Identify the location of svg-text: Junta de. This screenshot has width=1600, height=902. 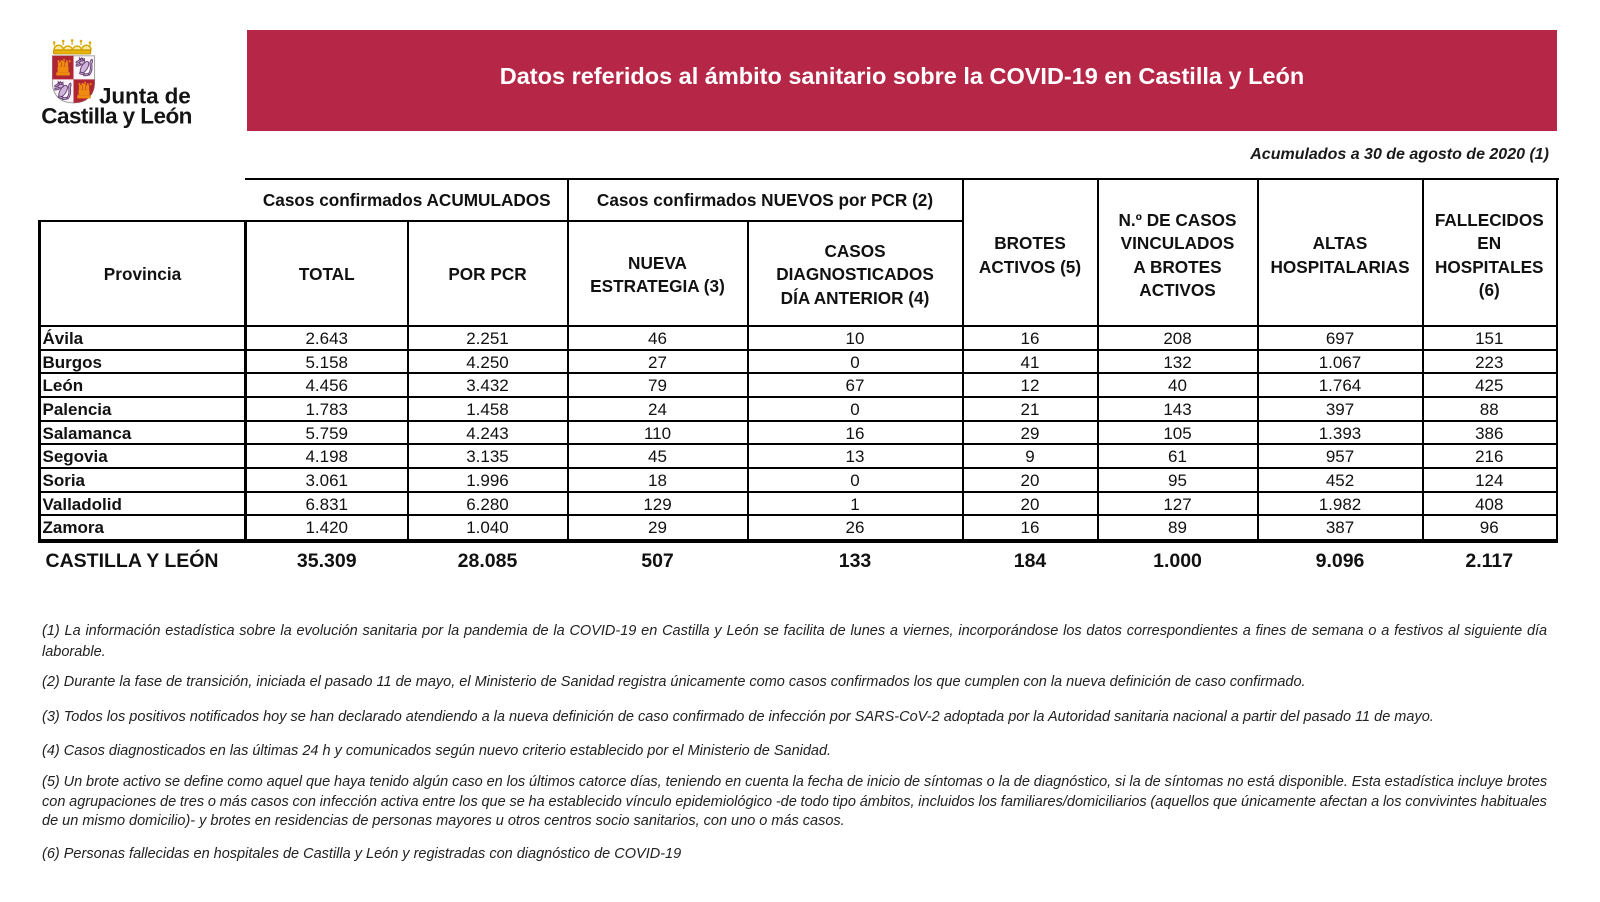
(145, 96).